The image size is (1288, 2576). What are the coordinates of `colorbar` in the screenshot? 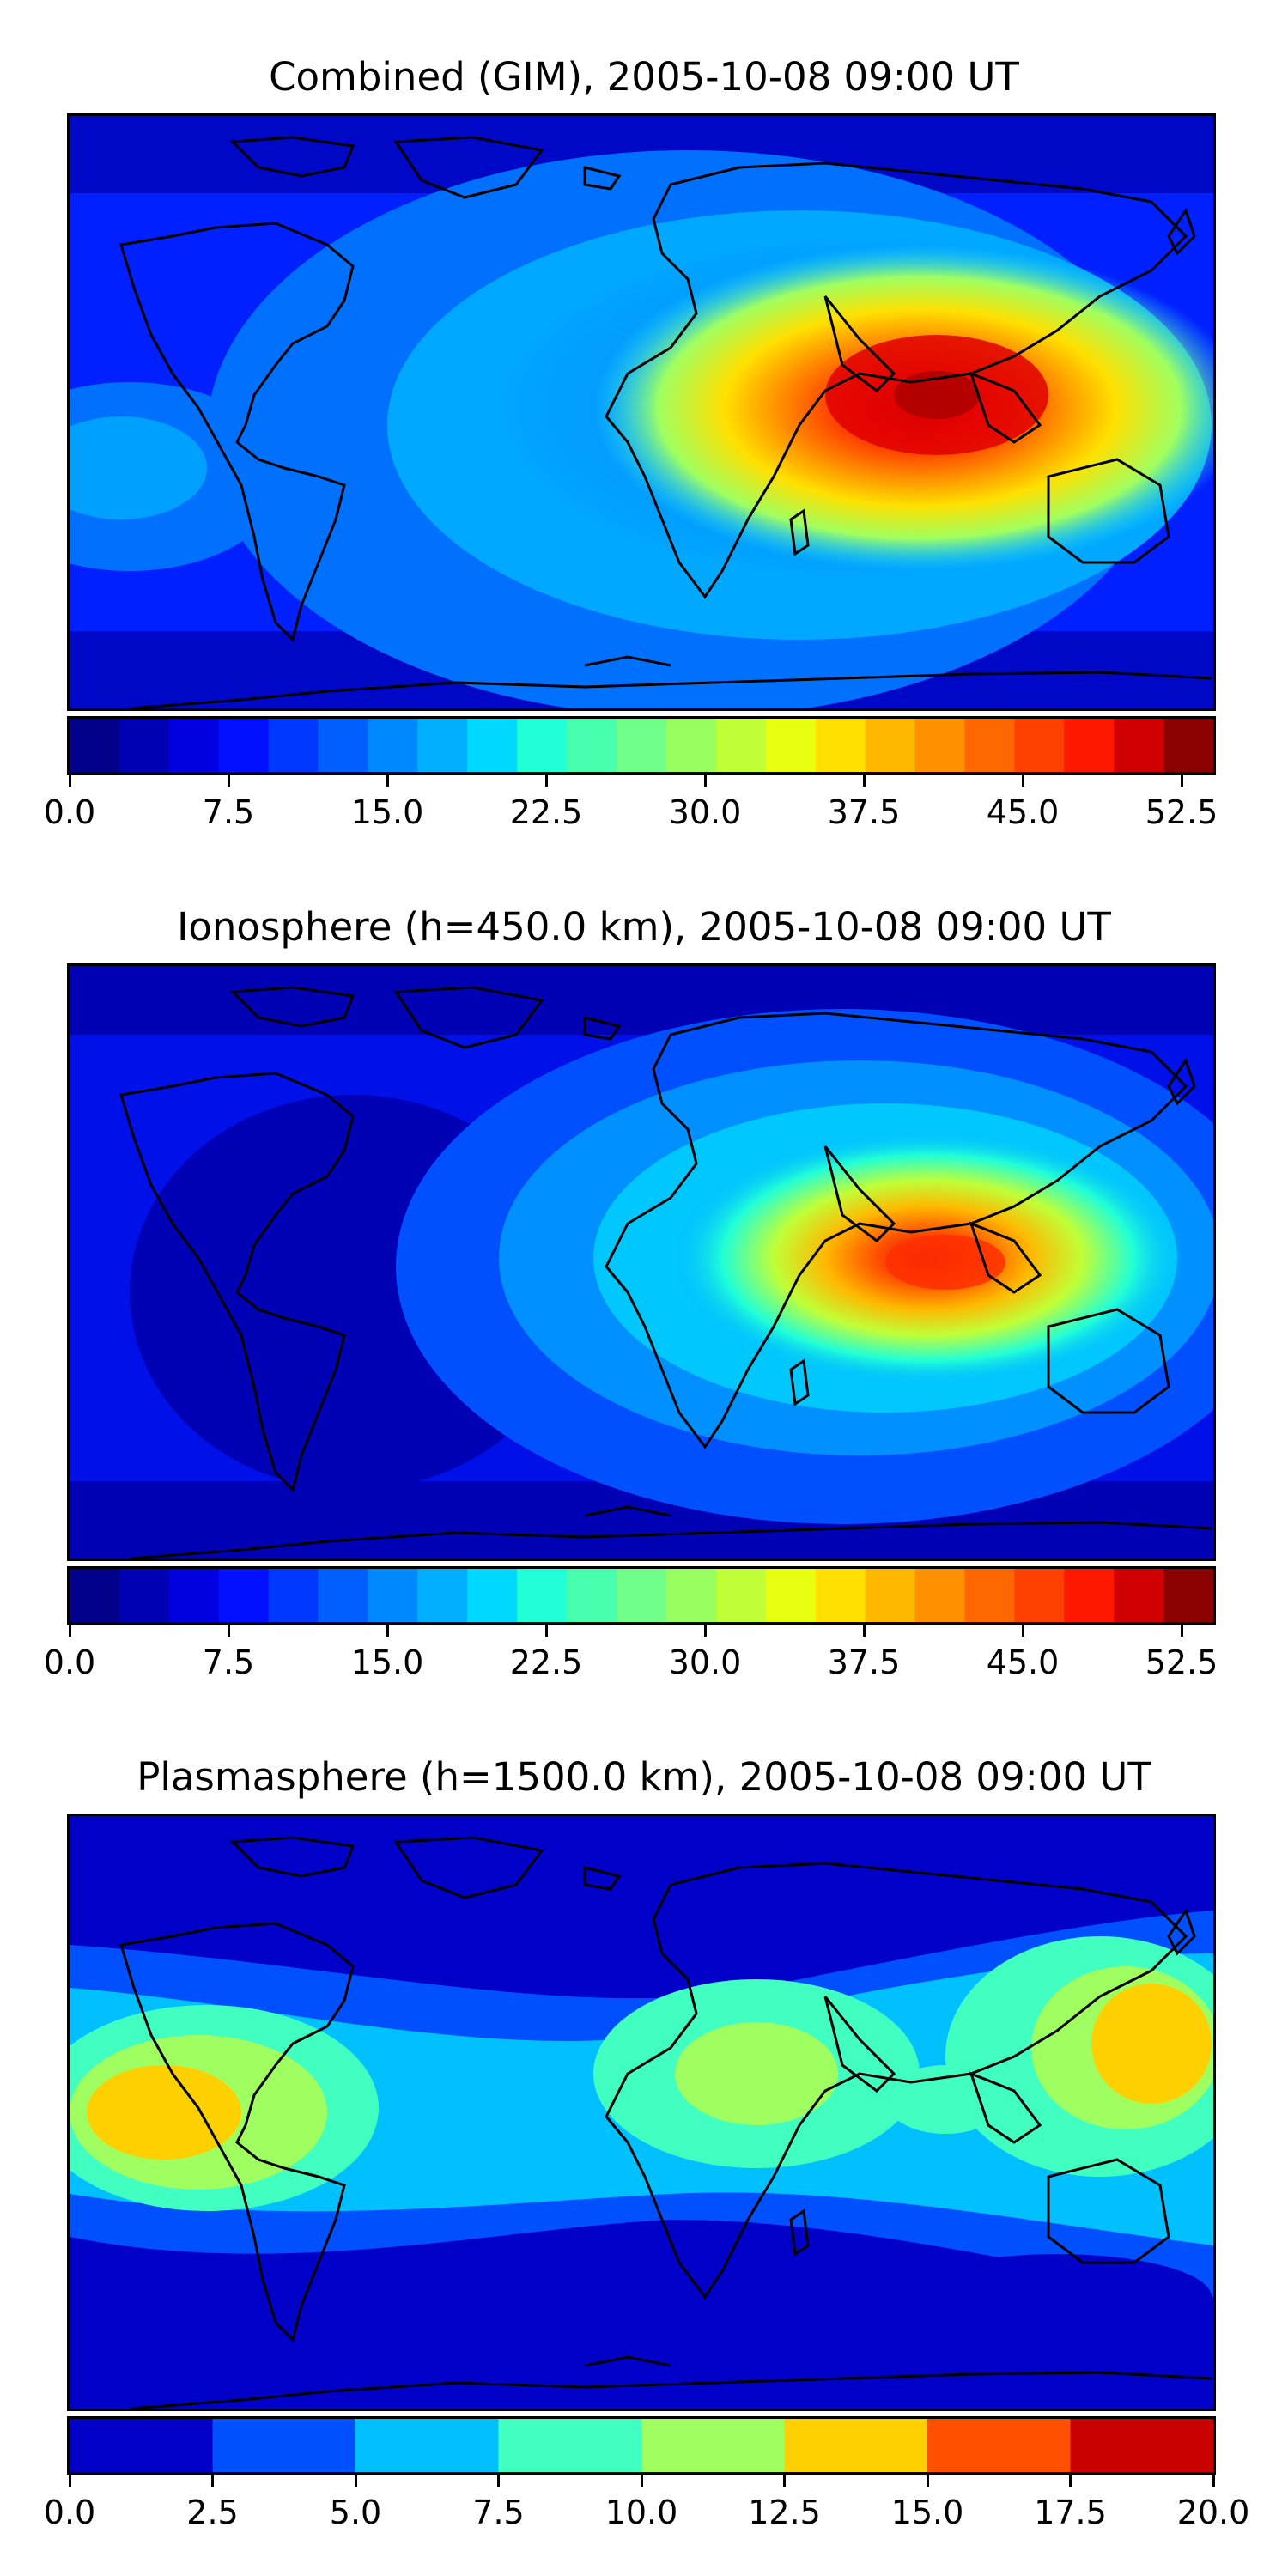 It's located at (641, 1595).